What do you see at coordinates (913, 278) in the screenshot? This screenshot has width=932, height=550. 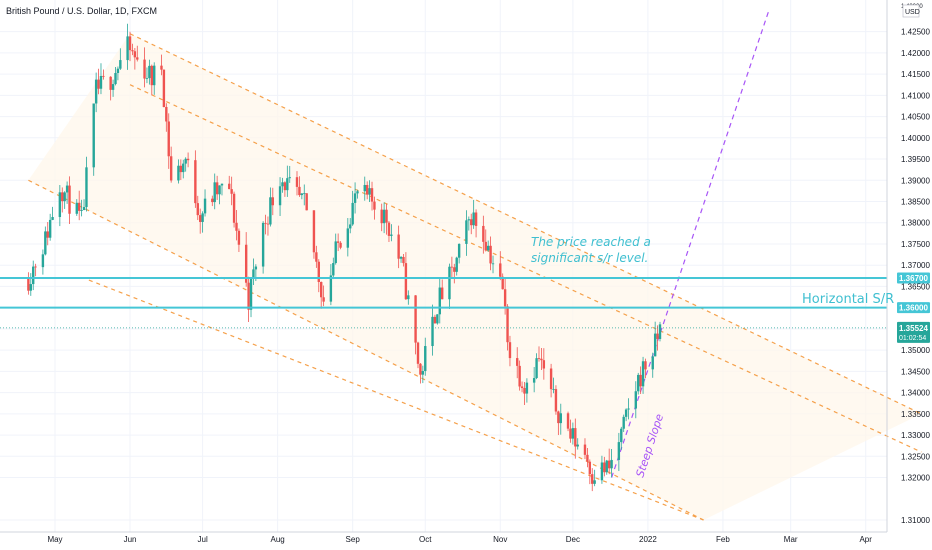 I see `level-label-upper: 1.36700` at bounding box center [913, 278].